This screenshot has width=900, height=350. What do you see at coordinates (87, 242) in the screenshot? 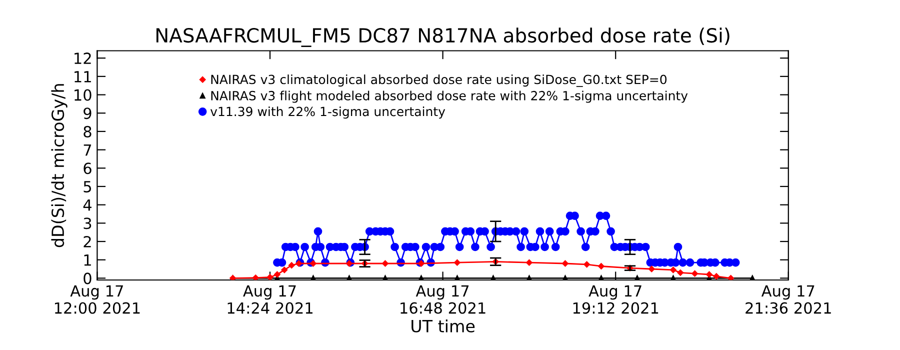
I see `y-tick-label: 2` at bounding box center [87, 242].